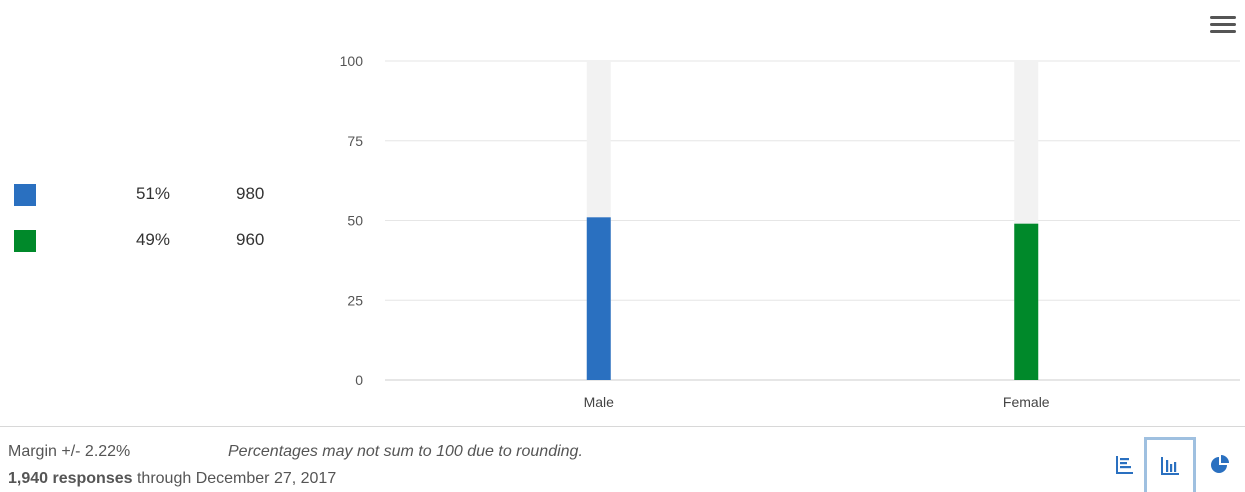  Describe the element at coordinates (152, 239) in the screenshot. I see `legend-percent: 49%` at that location.